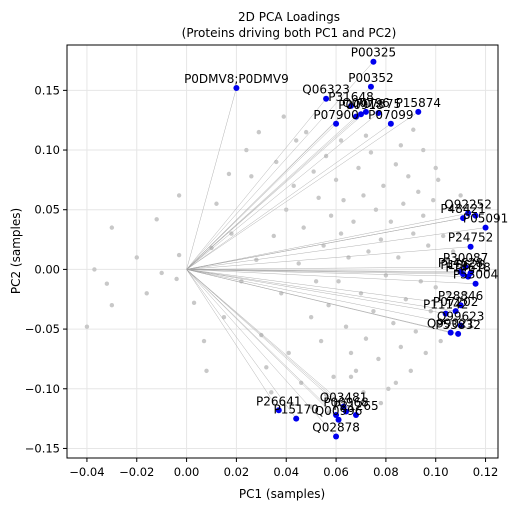  Describe the element at coordinates (237, 472) in the screenshot. I see `x-tick-label: 0.02` at that location.